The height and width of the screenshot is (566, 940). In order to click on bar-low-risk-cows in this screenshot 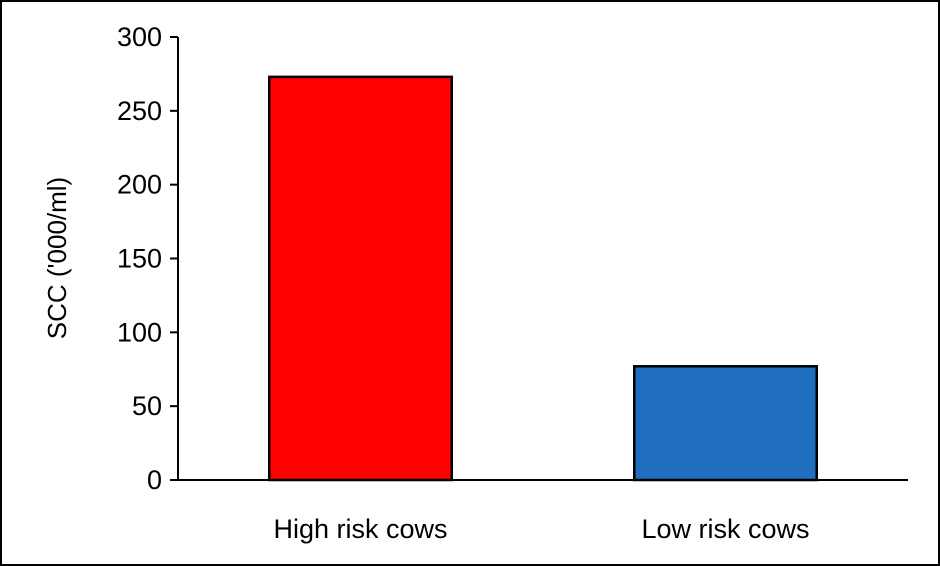, I will do `click(725, 423)`.